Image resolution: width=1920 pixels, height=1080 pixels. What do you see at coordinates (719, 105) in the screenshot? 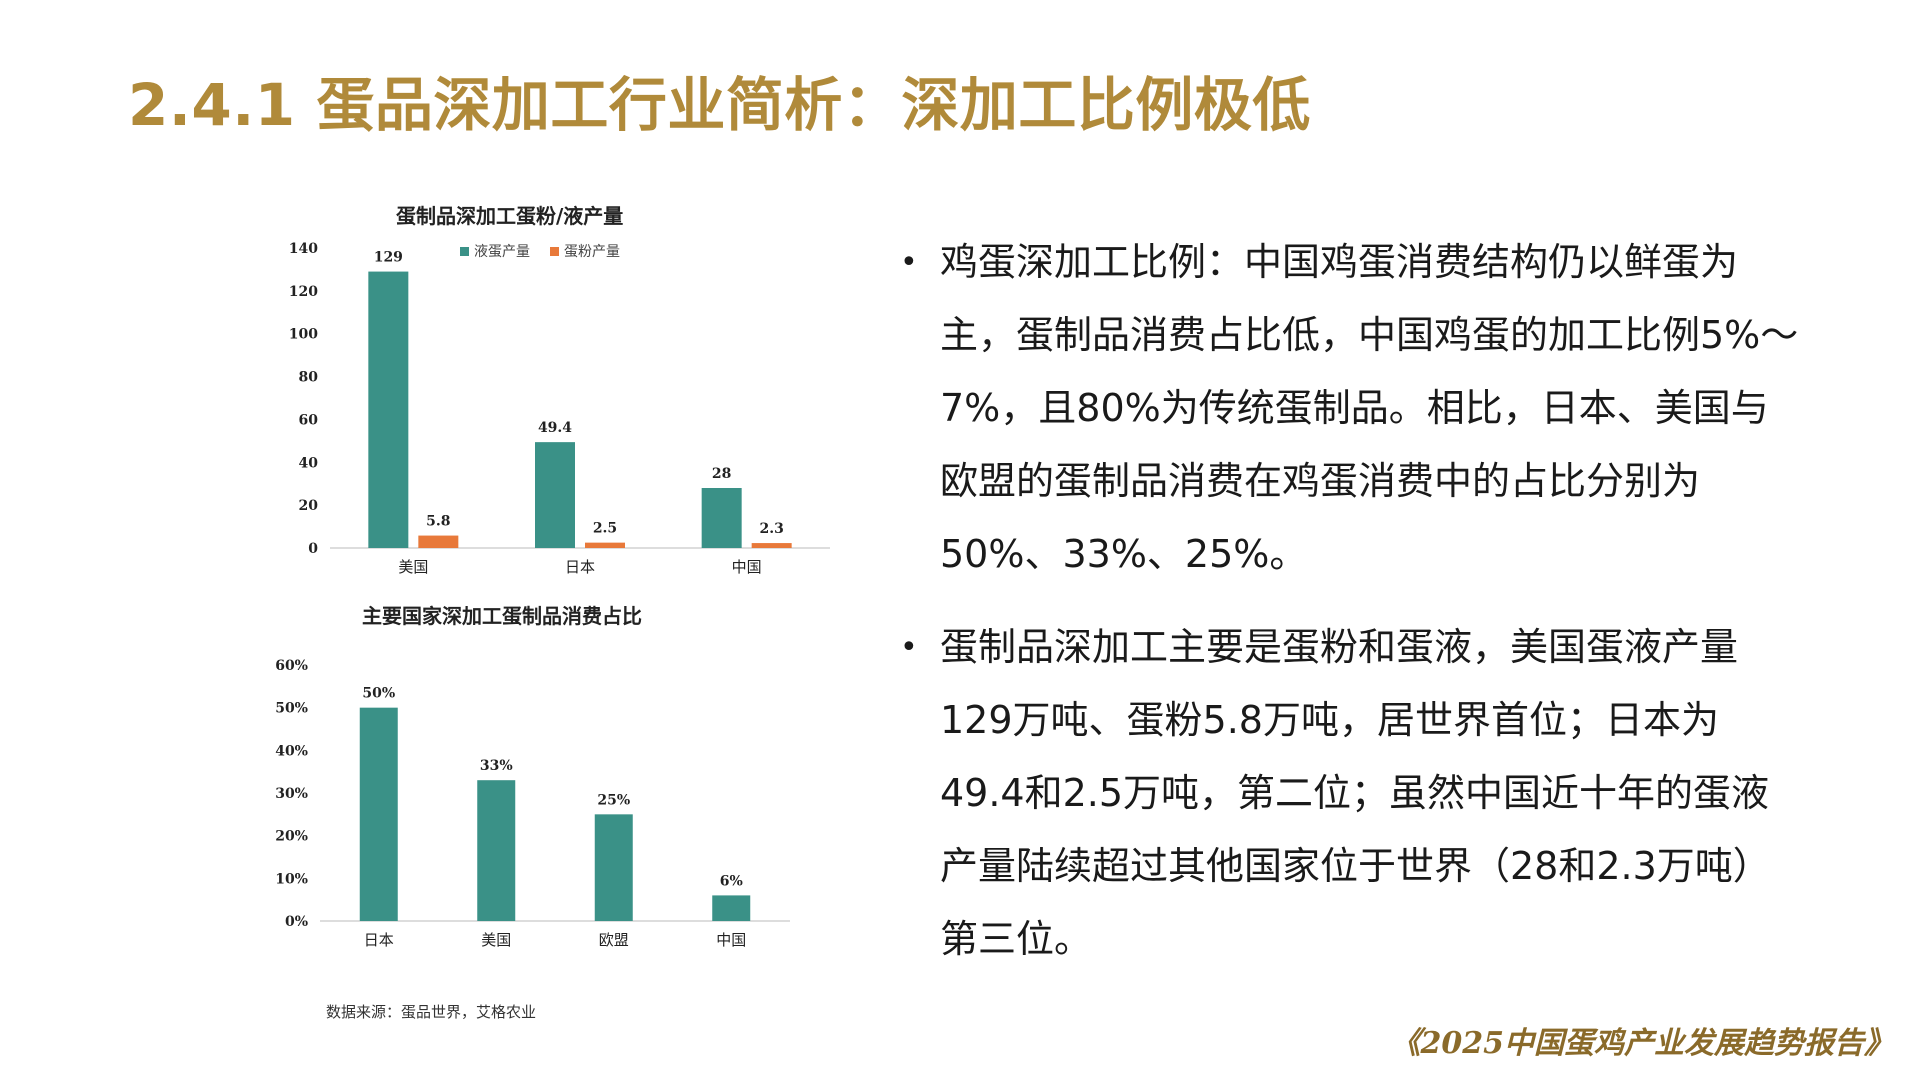
I see `page-title: 2.4.1 蛋品深加工行业简析：深加工比例极低` at bounding box center [719, 105].